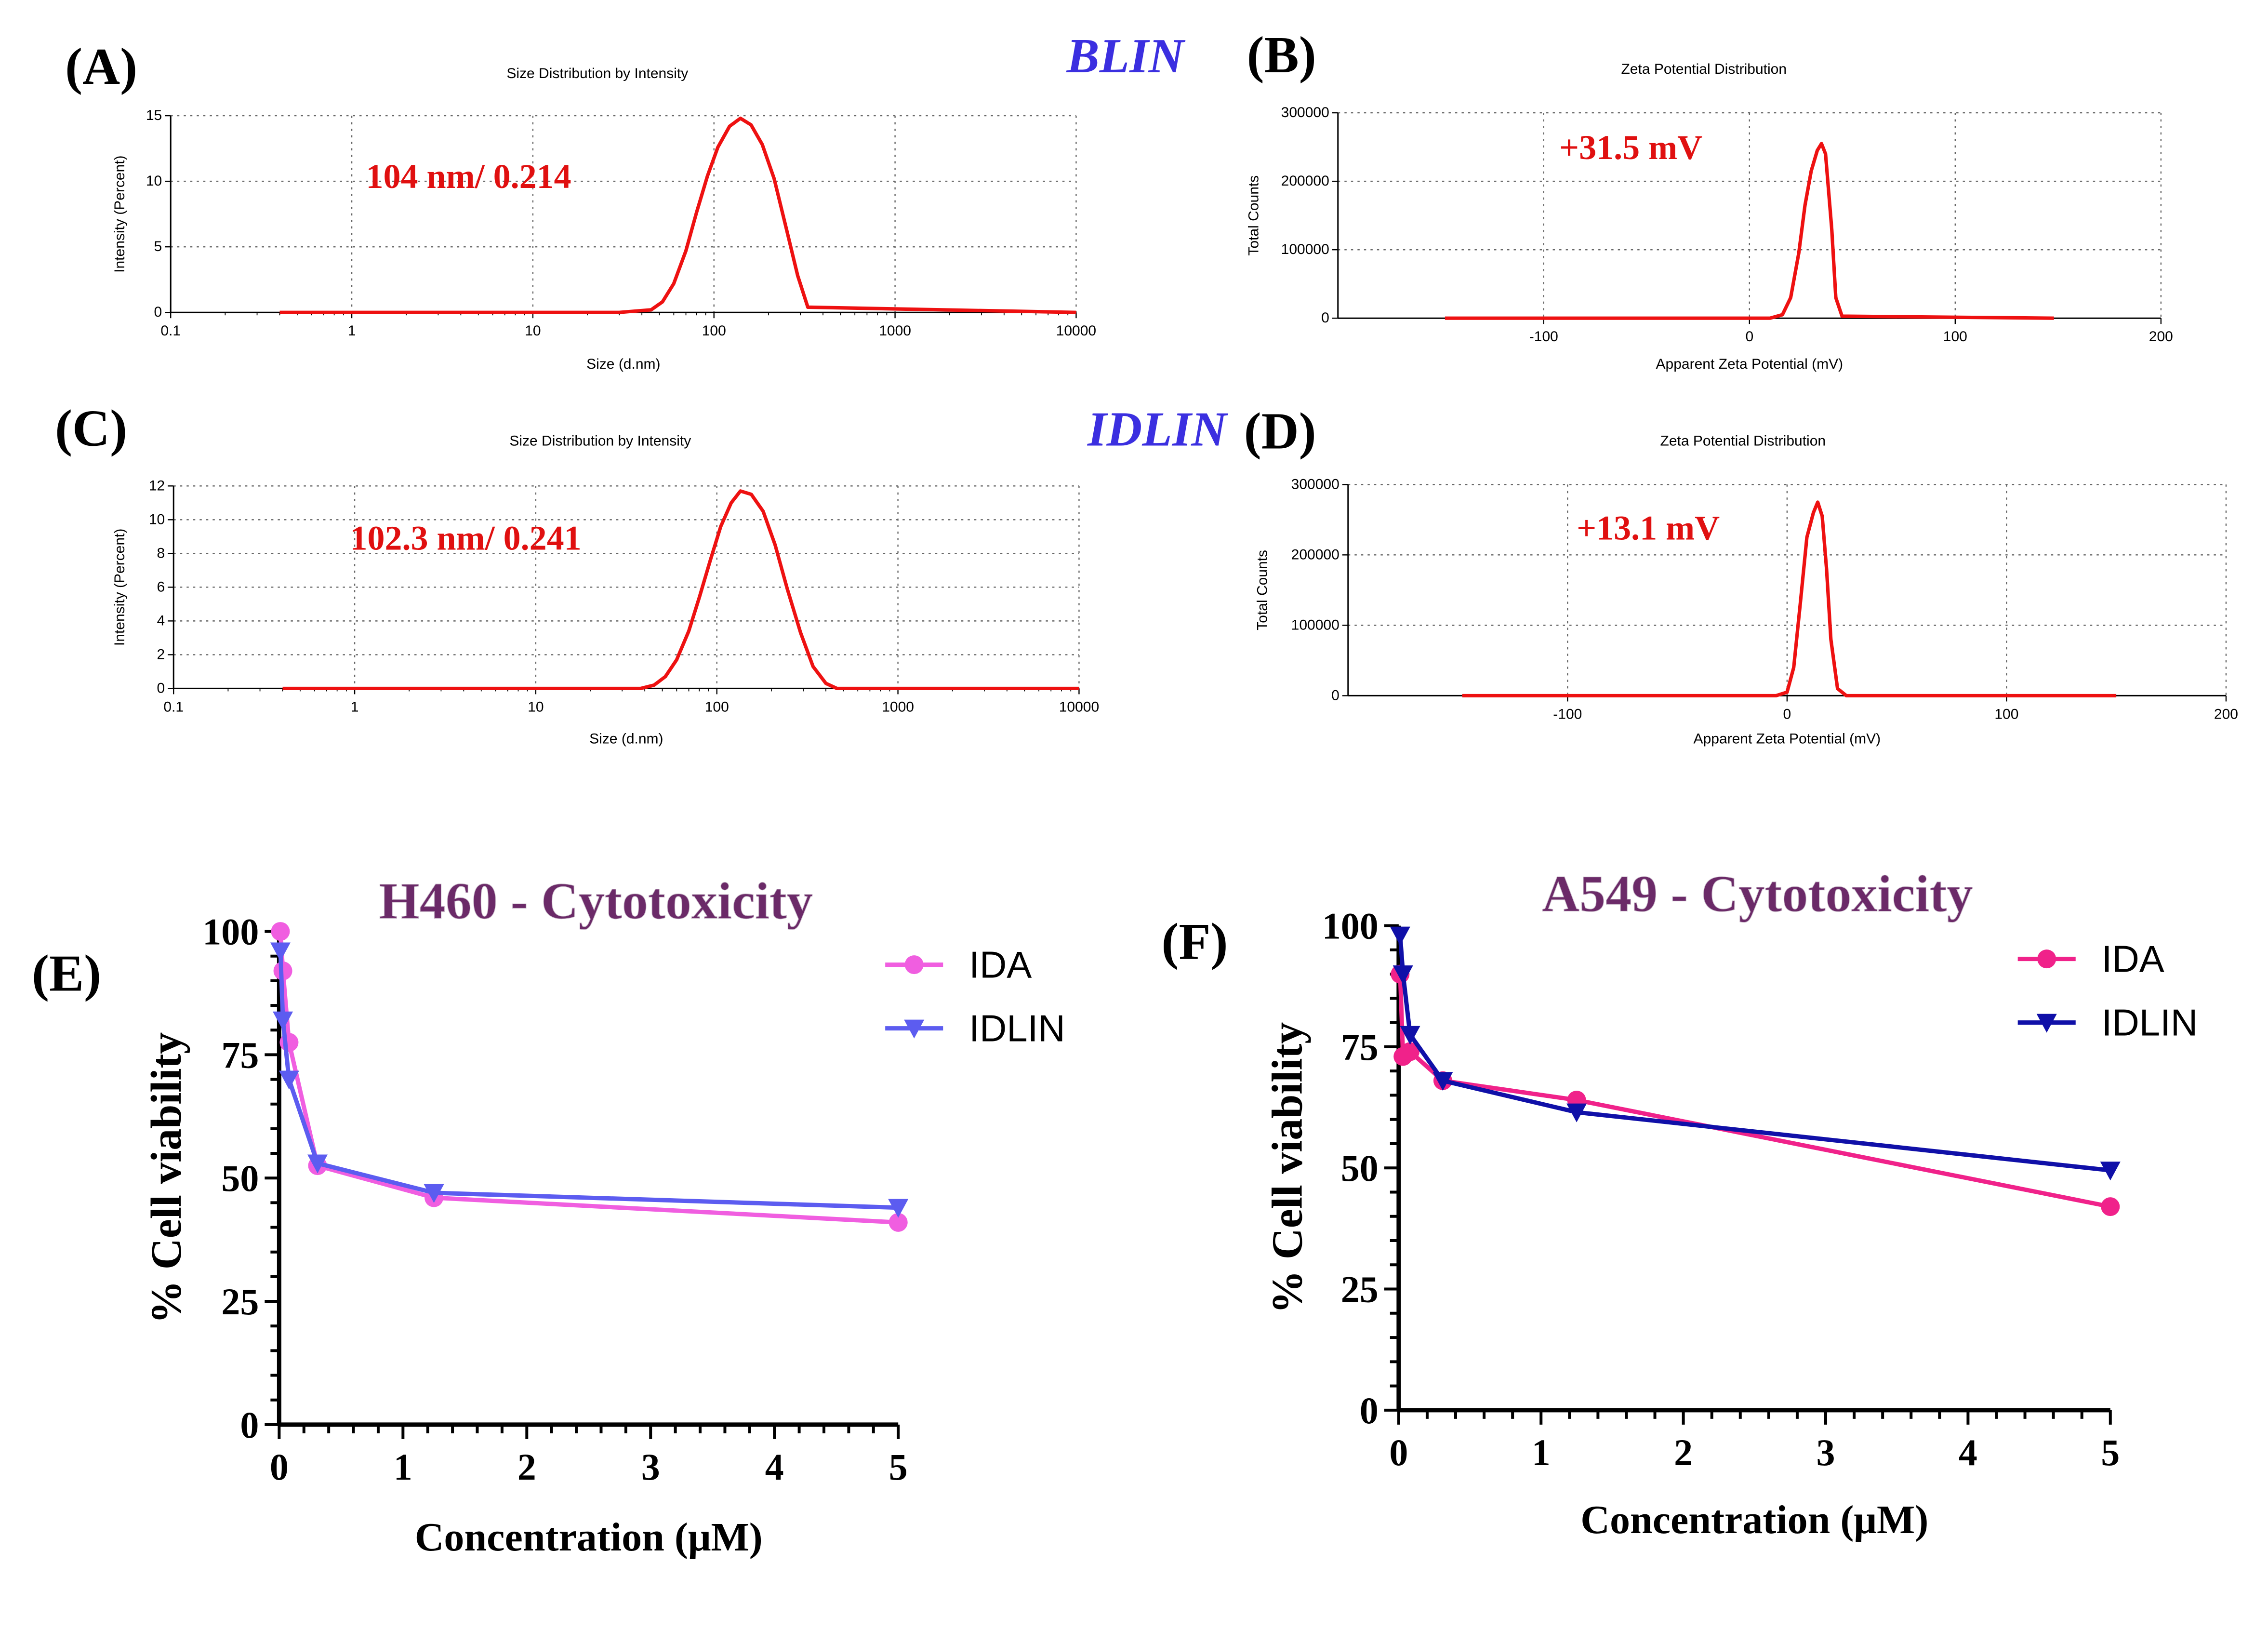 This screenshot has height=1630, width=2268. I want to click on panel-f-label: (F), so click(1195, 942).